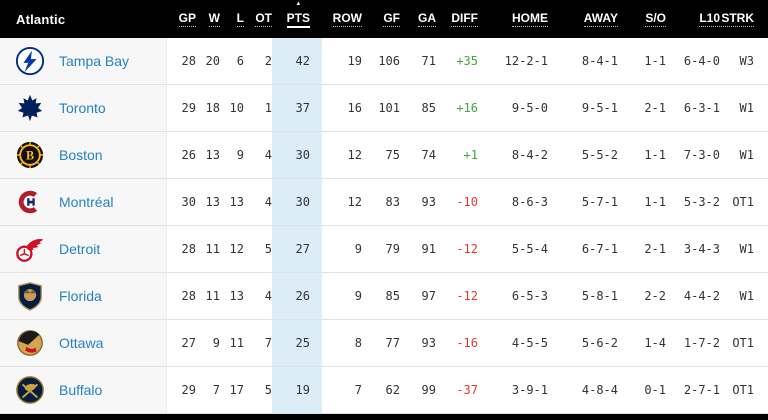 The width and height of the screenshot is (768, 420). What do you see at coordinates (208, 202) in the screenshot?
I see `w-cell: 13` at bounding box center [208, 202].